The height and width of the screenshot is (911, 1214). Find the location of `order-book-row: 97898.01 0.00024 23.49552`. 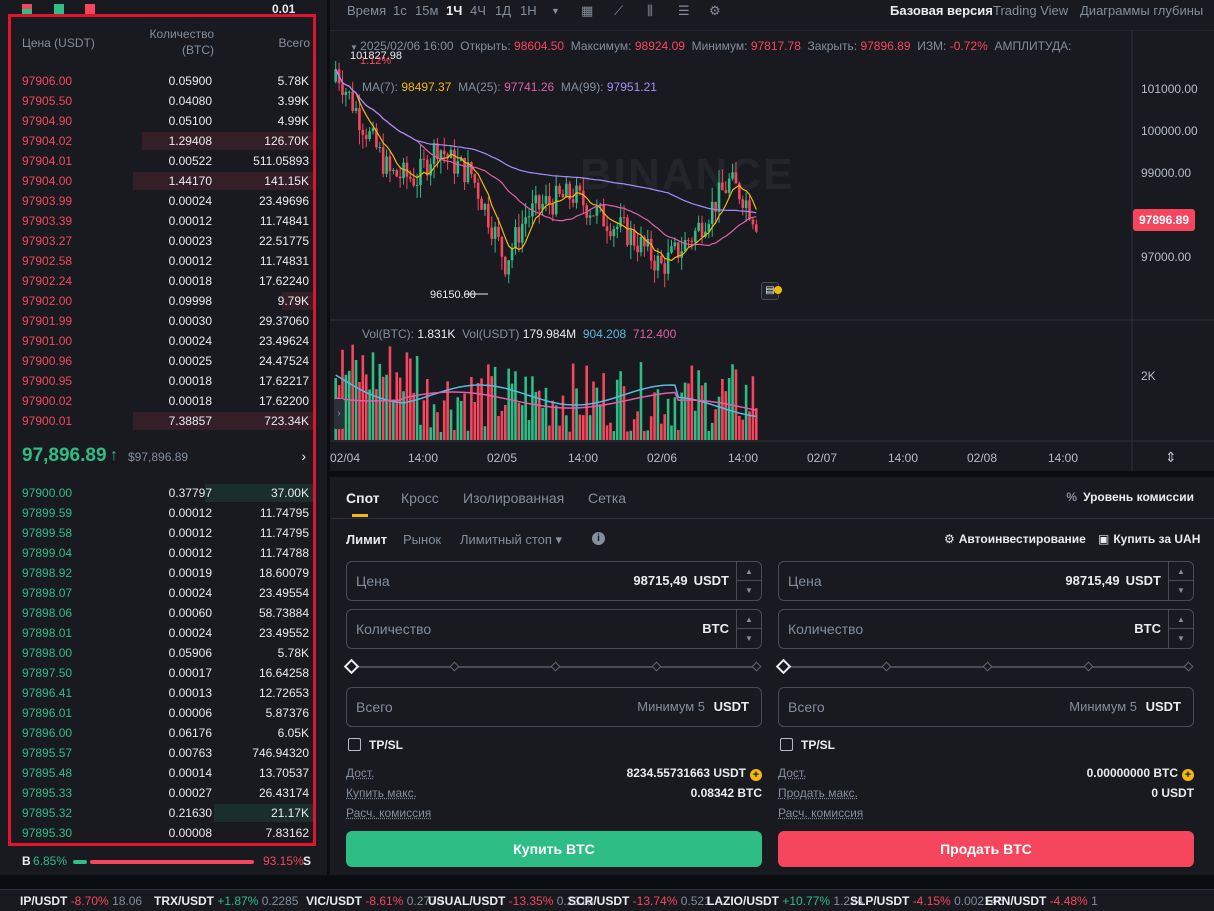

order-book-row: 97898.01 0.00024 23.49552 is located at coordinates (163, 633).